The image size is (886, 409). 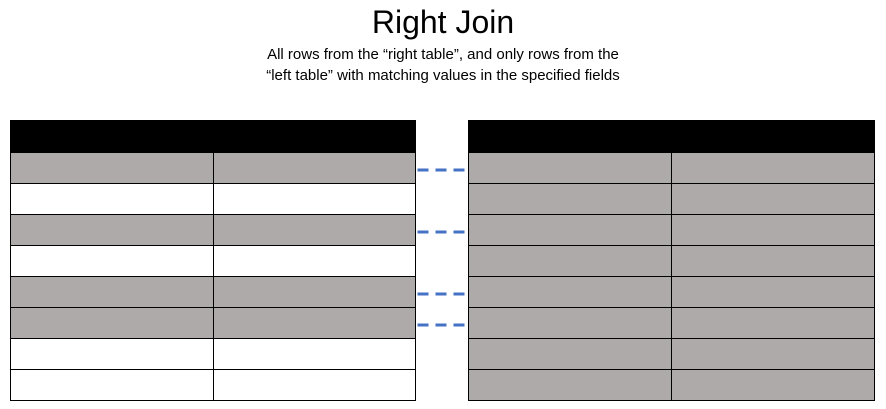 I want to click on right-table-header, so click(x=671, y=136).